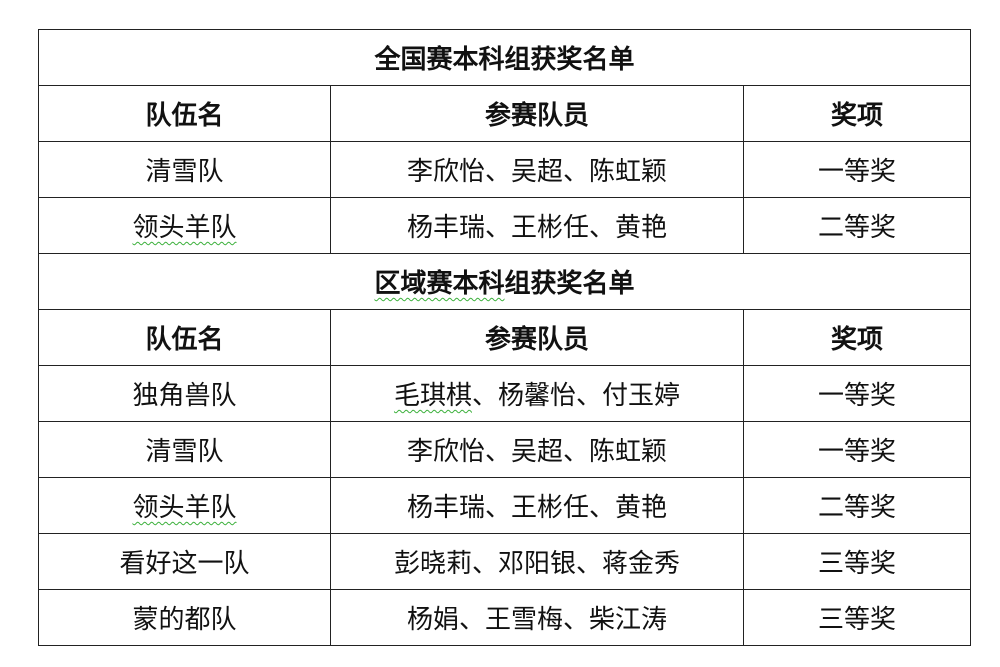  I want to click on cell-text: 蒙的都队, so click(184, 620).